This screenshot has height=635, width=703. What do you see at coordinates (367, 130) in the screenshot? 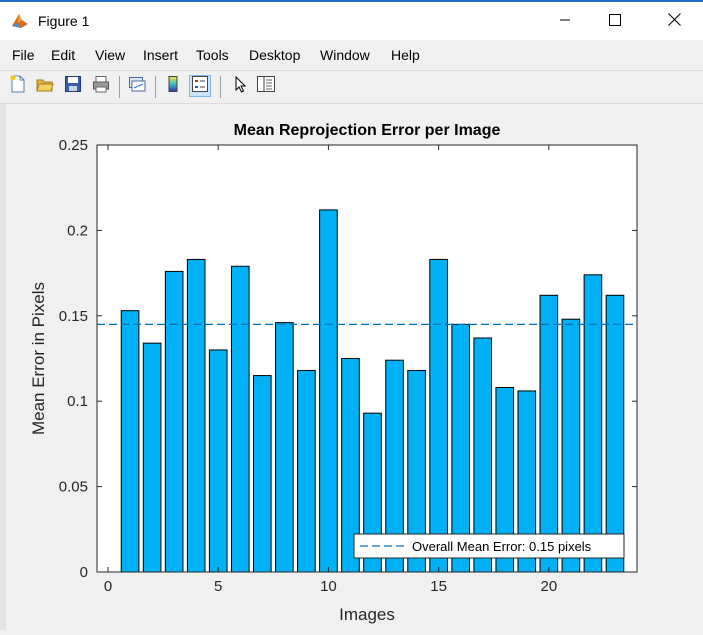
I see `chart-title: Mean Reprojection Error per Image` at bounding box center [367, 130].